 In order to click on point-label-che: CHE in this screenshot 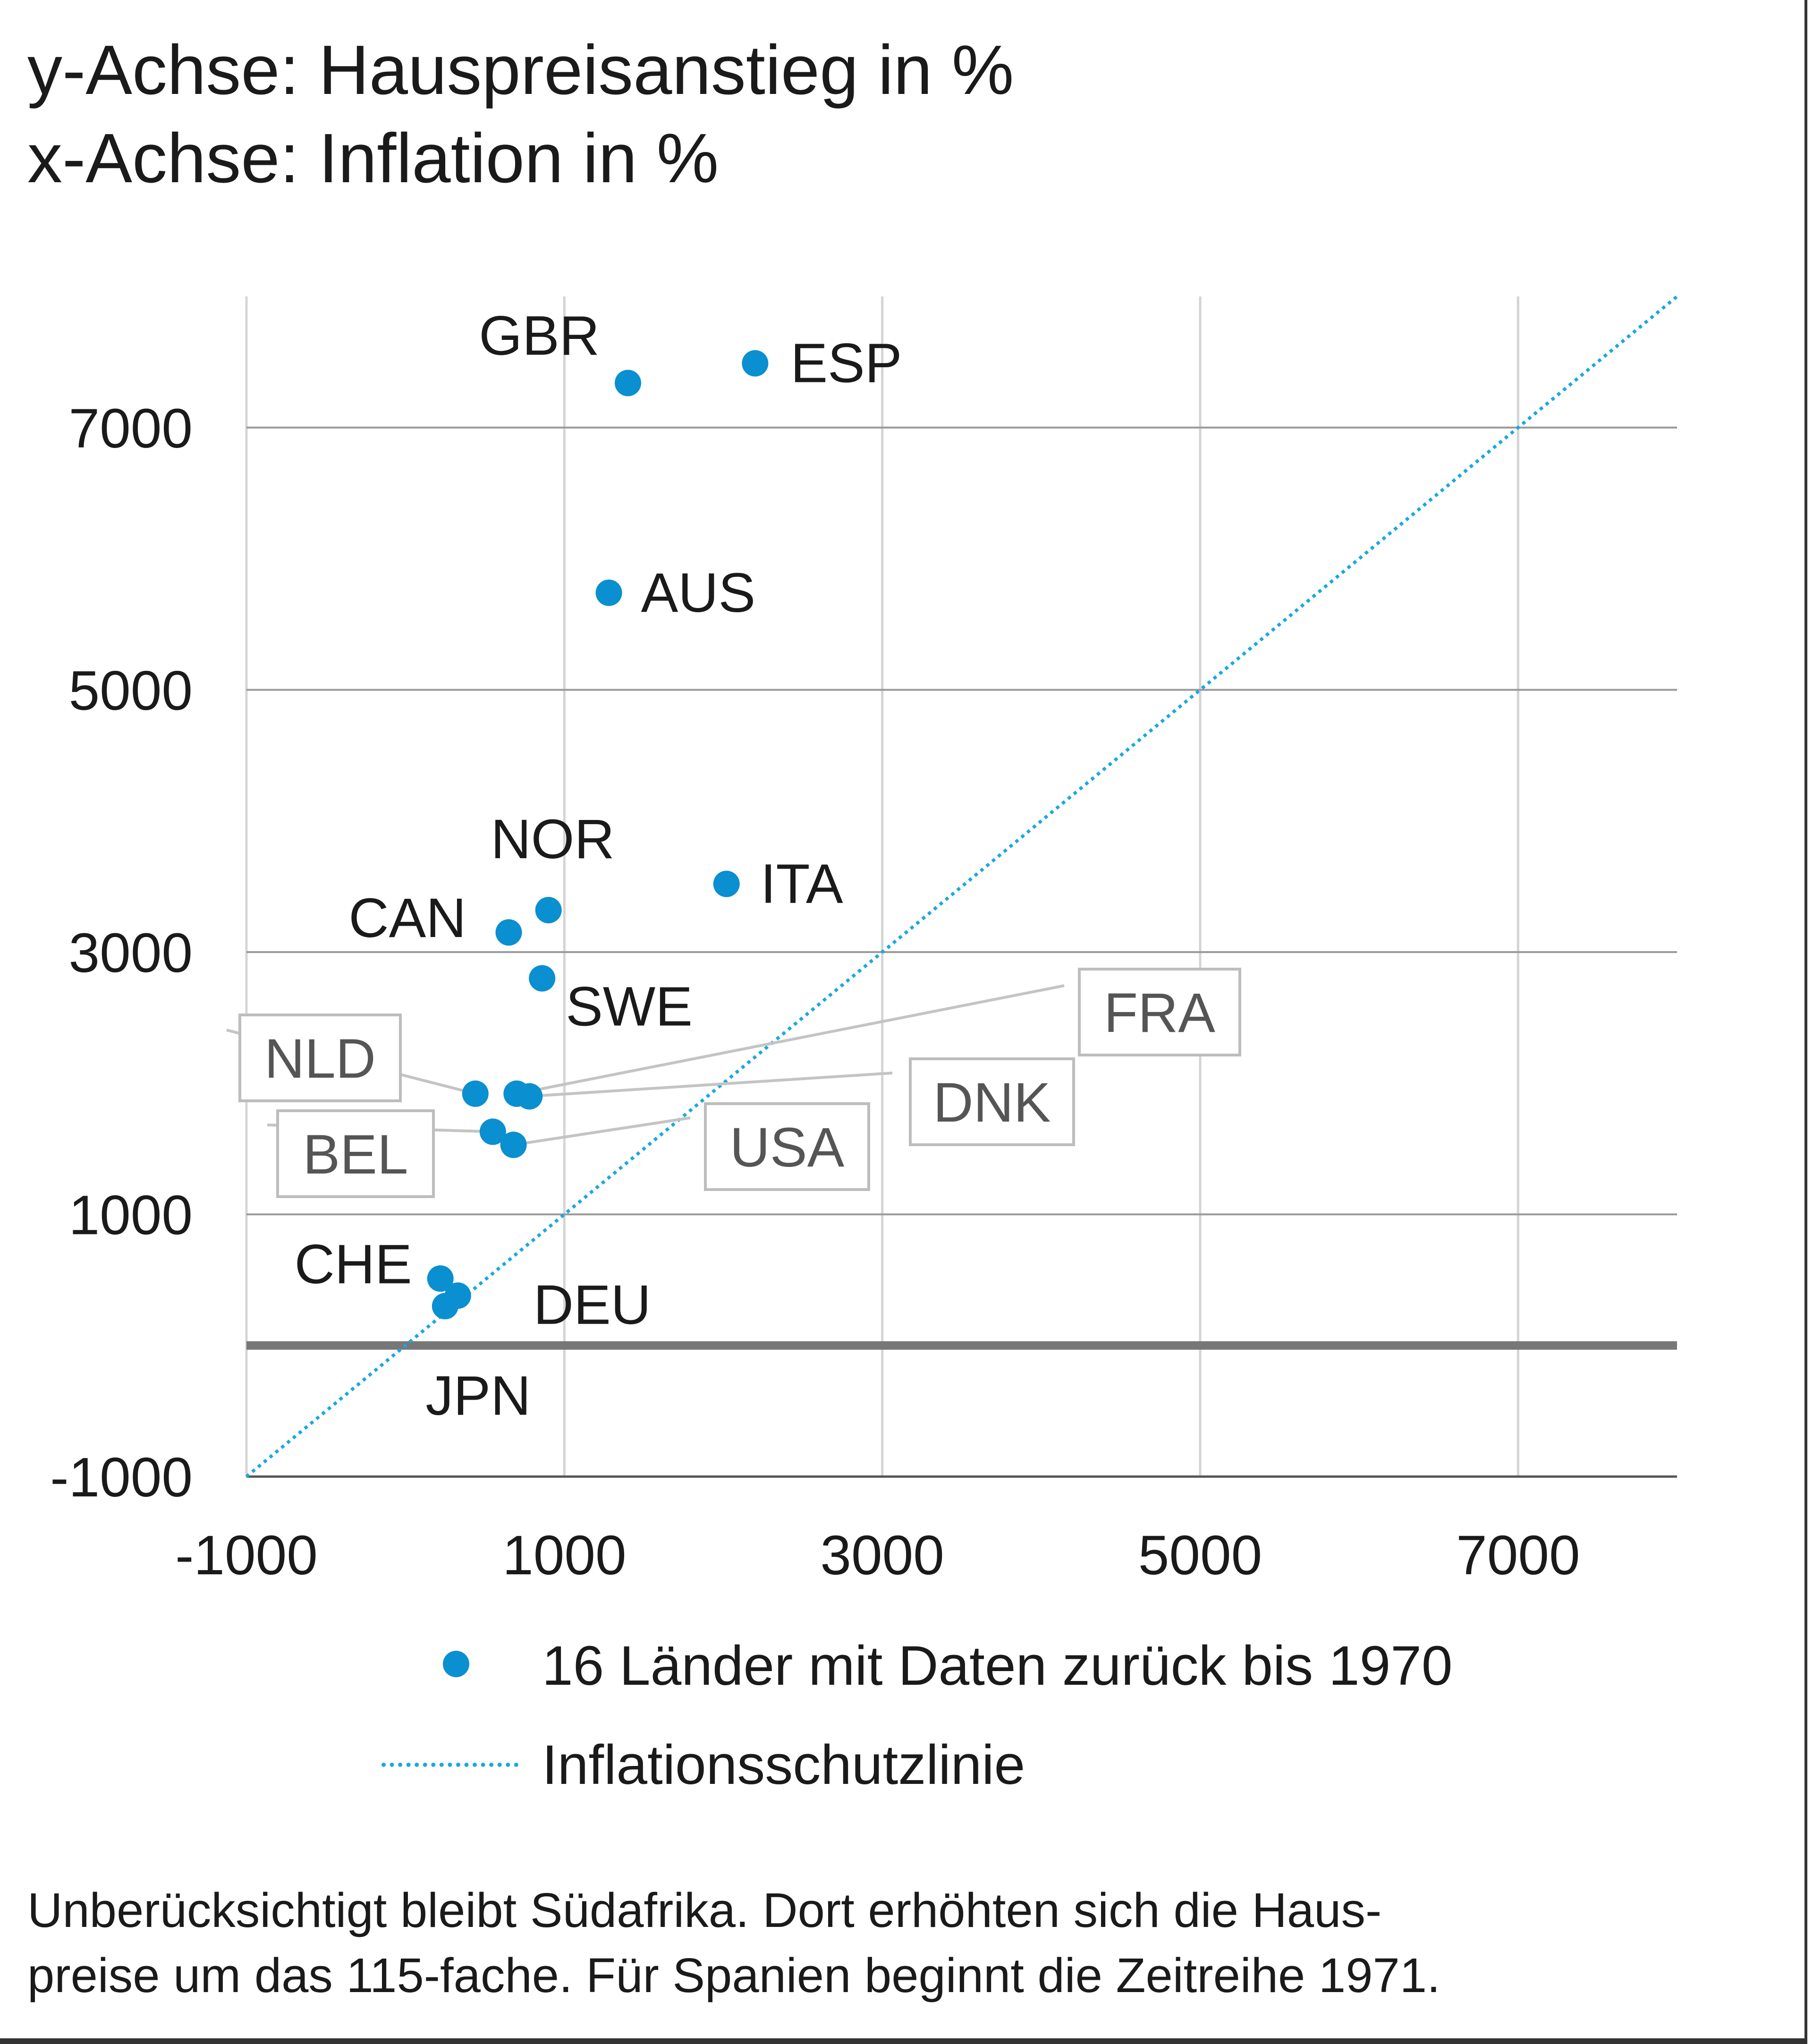, I will do `click(353, 1264)`.